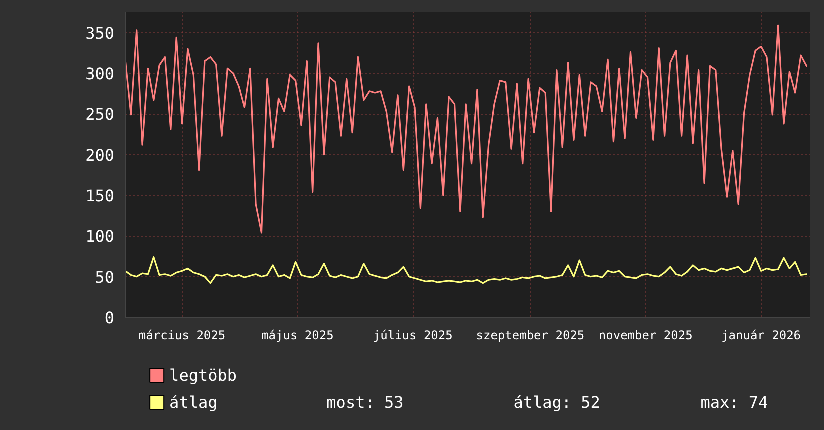 The width and height of the screenshot is (824, 430). What do you see at coordinates (104, 277) in the screenshot?
I see `y-tick-label: 50` at bounding box center [104, 277].